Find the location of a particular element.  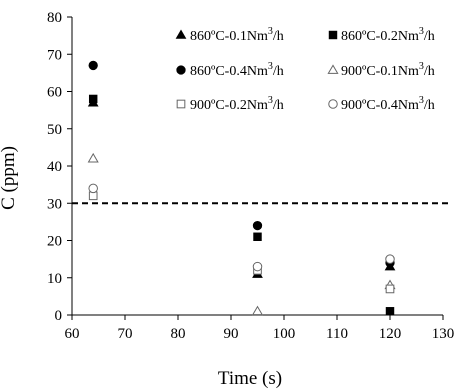

y-tick-label: 30 is located at coordinates (54, 204).